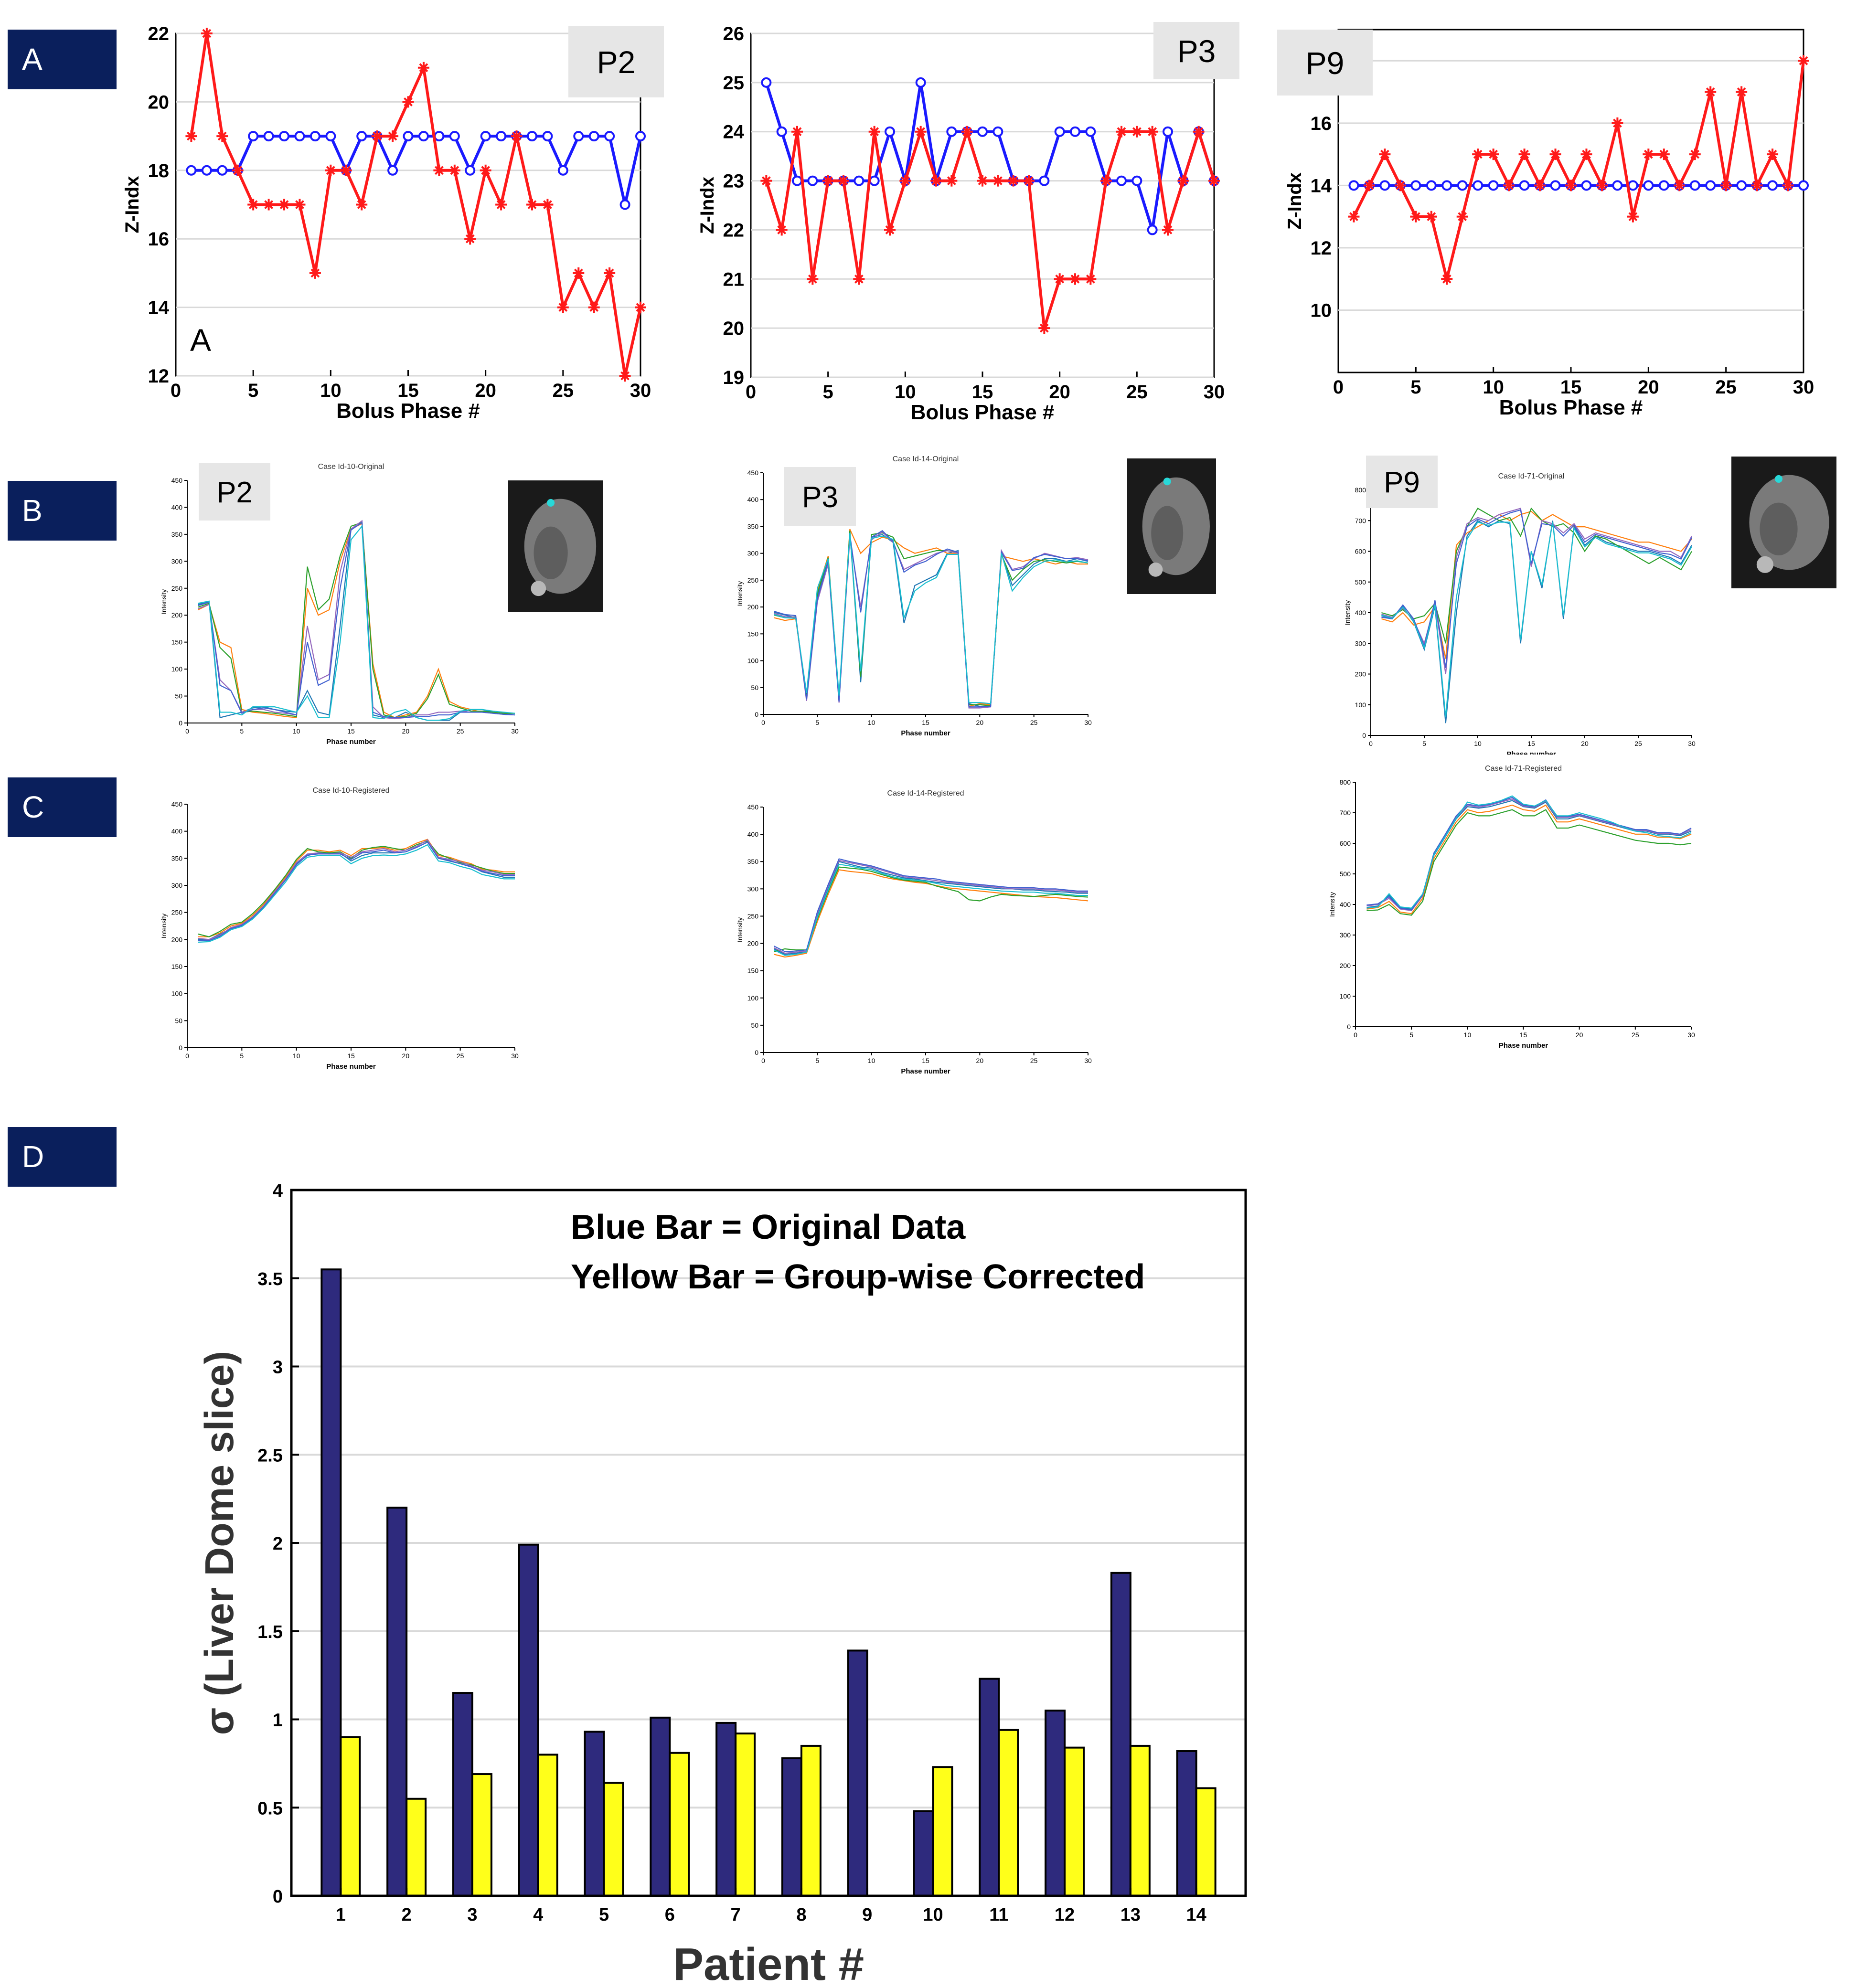 This screenshot has width=1857, height=1988. What do you see at coordinates (740, 929) in the screenshot?
I see `y-axis-label: Intensity` at bounding box center [740, 929].